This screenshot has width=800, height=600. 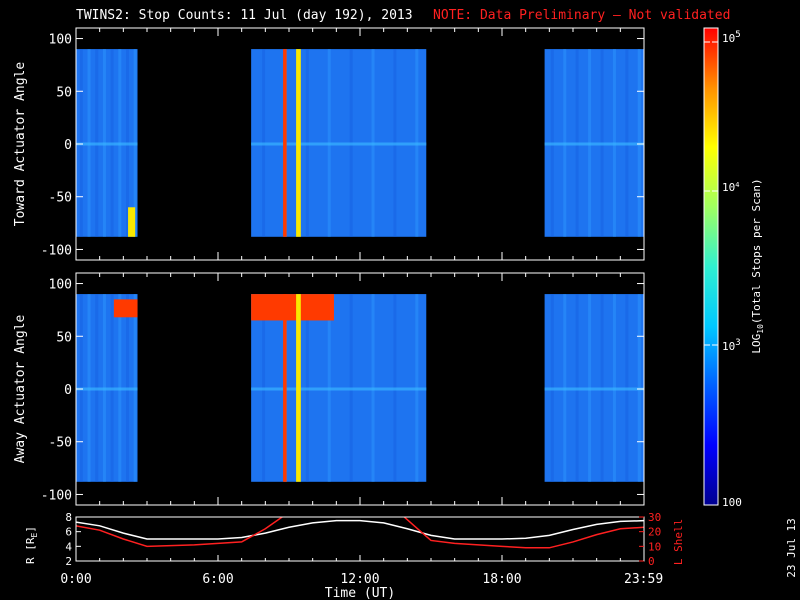 What do you see at coordinates (217, 579) in the screenshot?
I see `x-tick-label: 6:00` at bounding box center [217, 579].